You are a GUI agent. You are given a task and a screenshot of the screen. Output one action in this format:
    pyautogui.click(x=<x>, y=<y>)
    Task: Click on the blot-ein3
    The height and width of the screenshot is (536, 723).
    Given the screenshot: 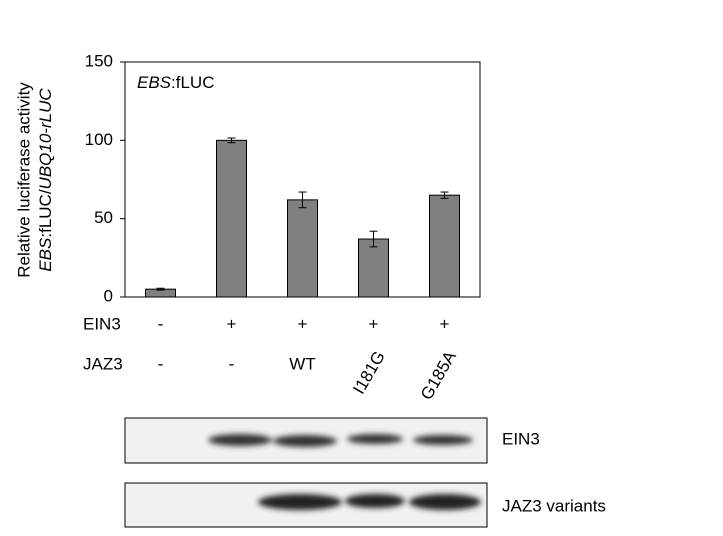 What is the action you would take?
    pyautogui.click(x=306, y=440)
    